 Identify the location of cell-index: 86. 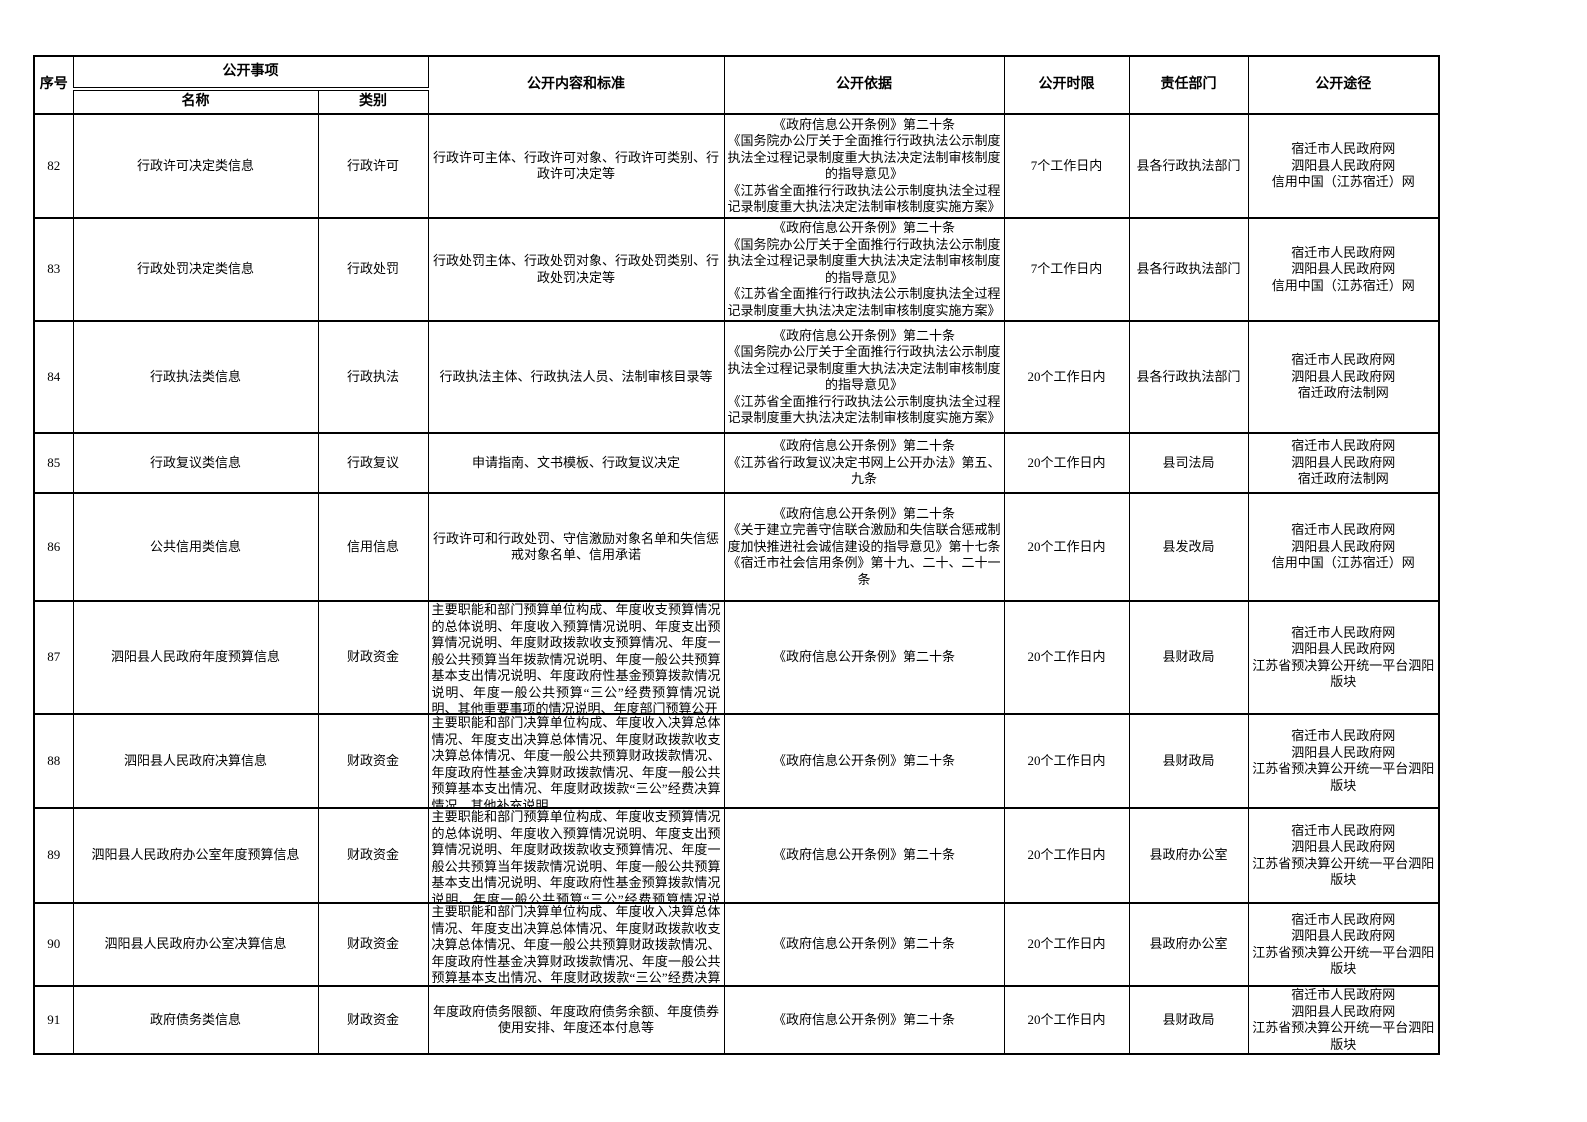
(53, 547).